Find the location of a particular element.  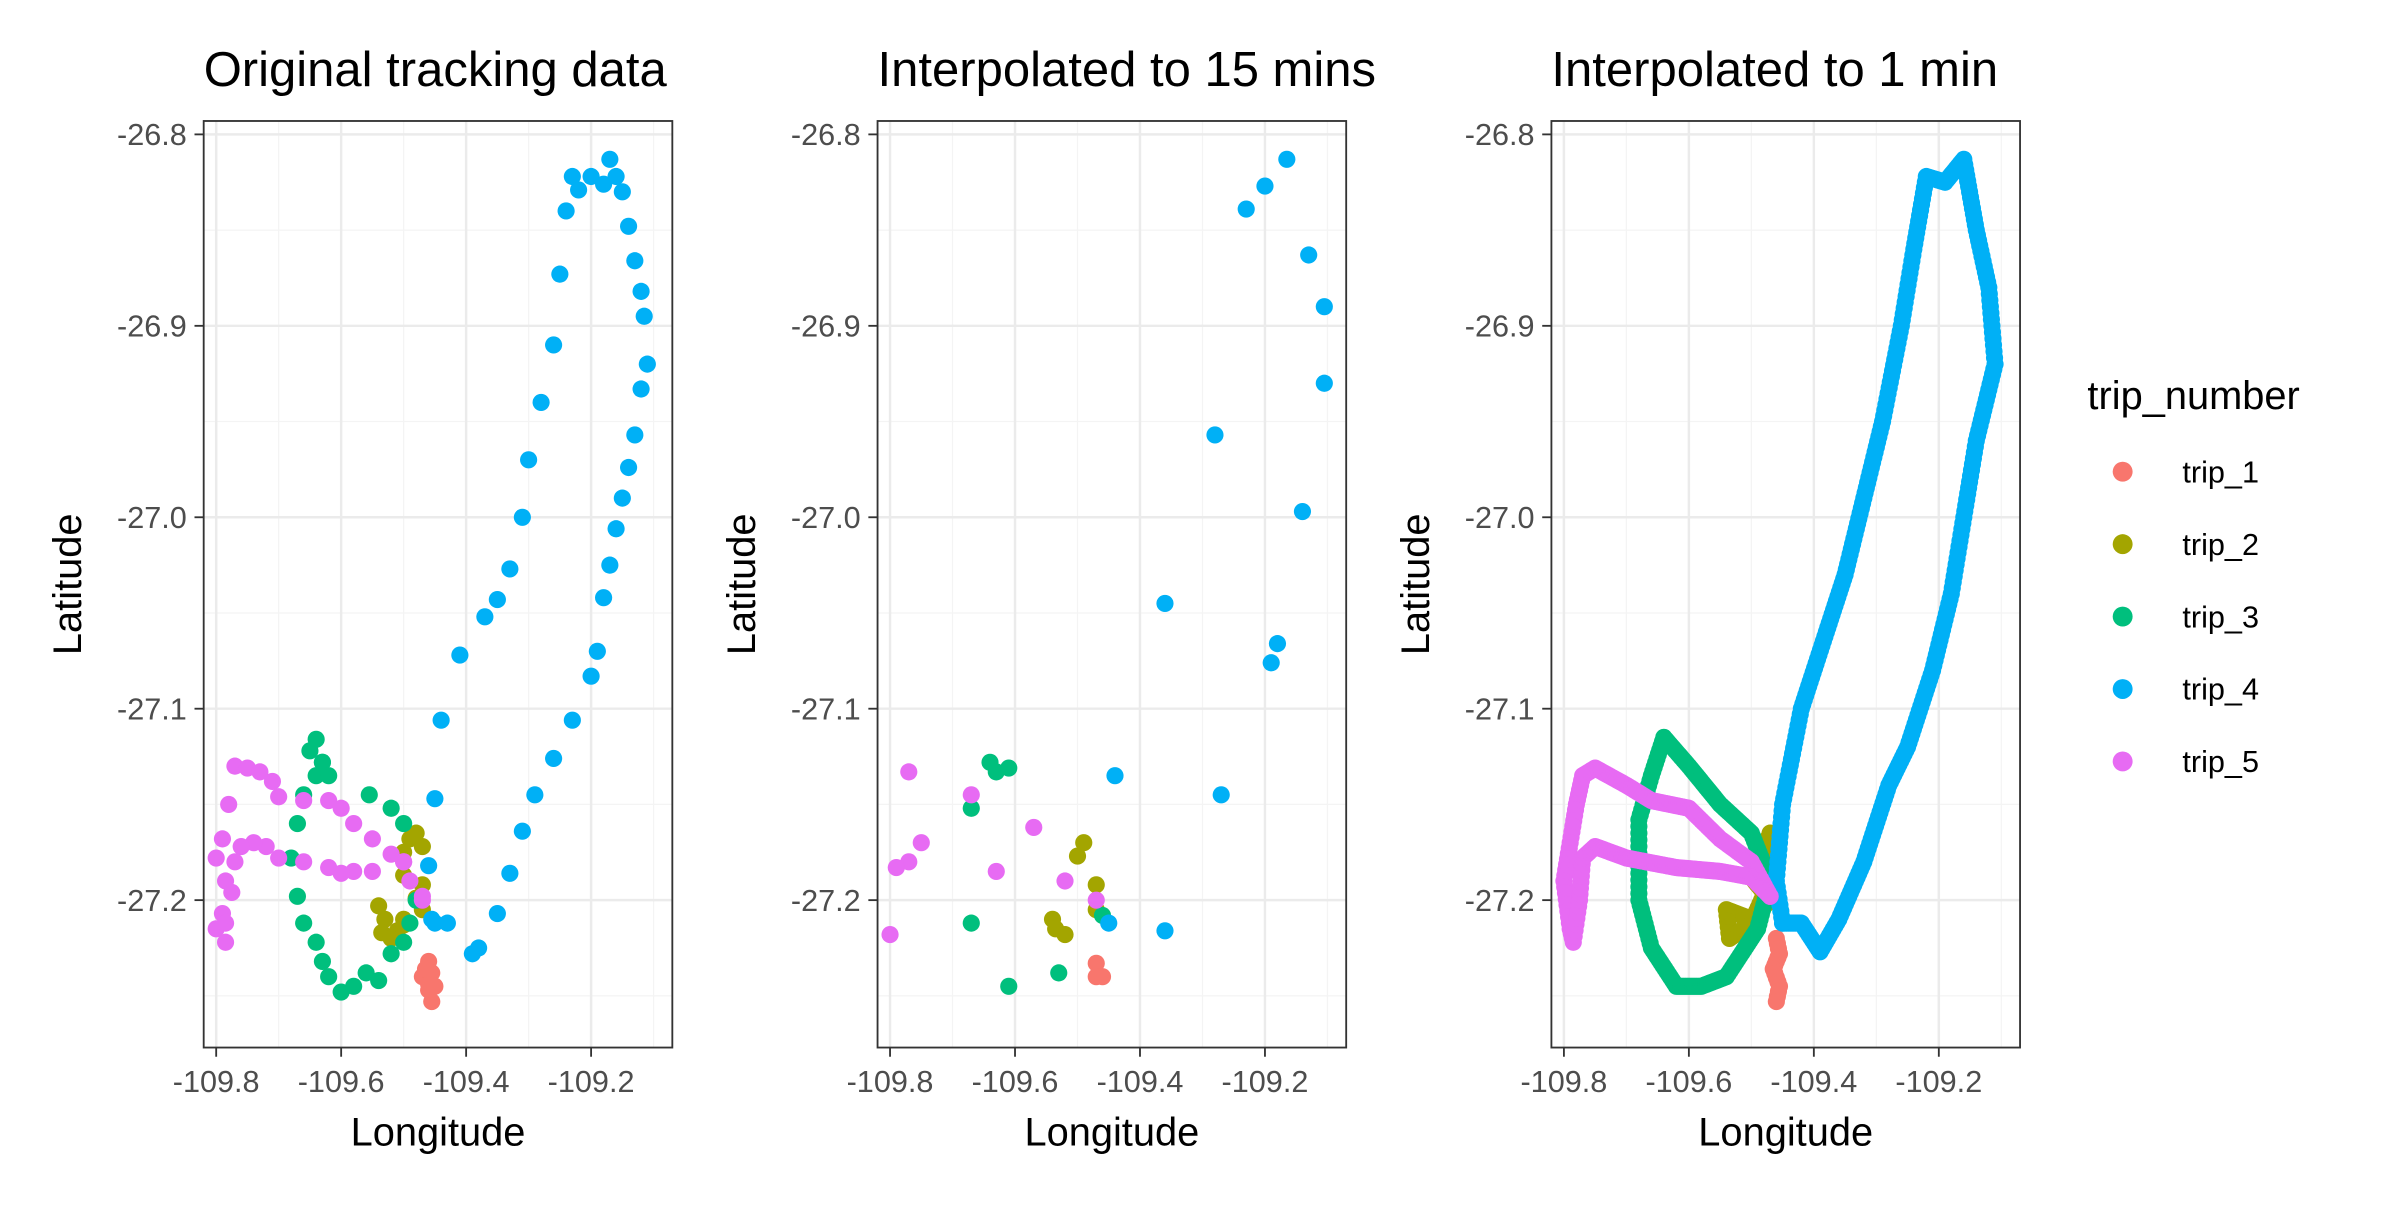

x-tick-label: -109.6 is located at coordinates (1015, 1082).